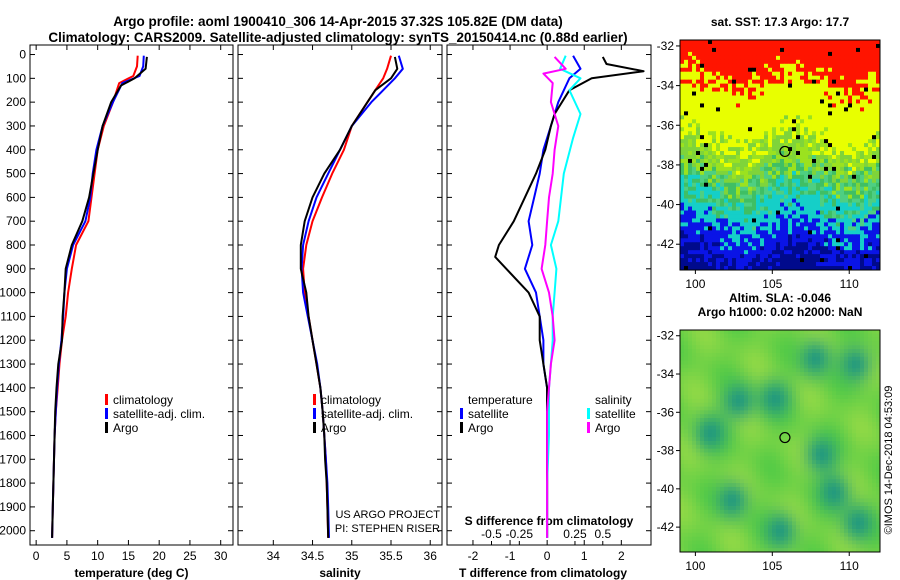 This screenshot has height=580, width=900. Describe the element at coordinates (13, 364) in the screenshot. I see `depth-tick-label: 1300` at that location.